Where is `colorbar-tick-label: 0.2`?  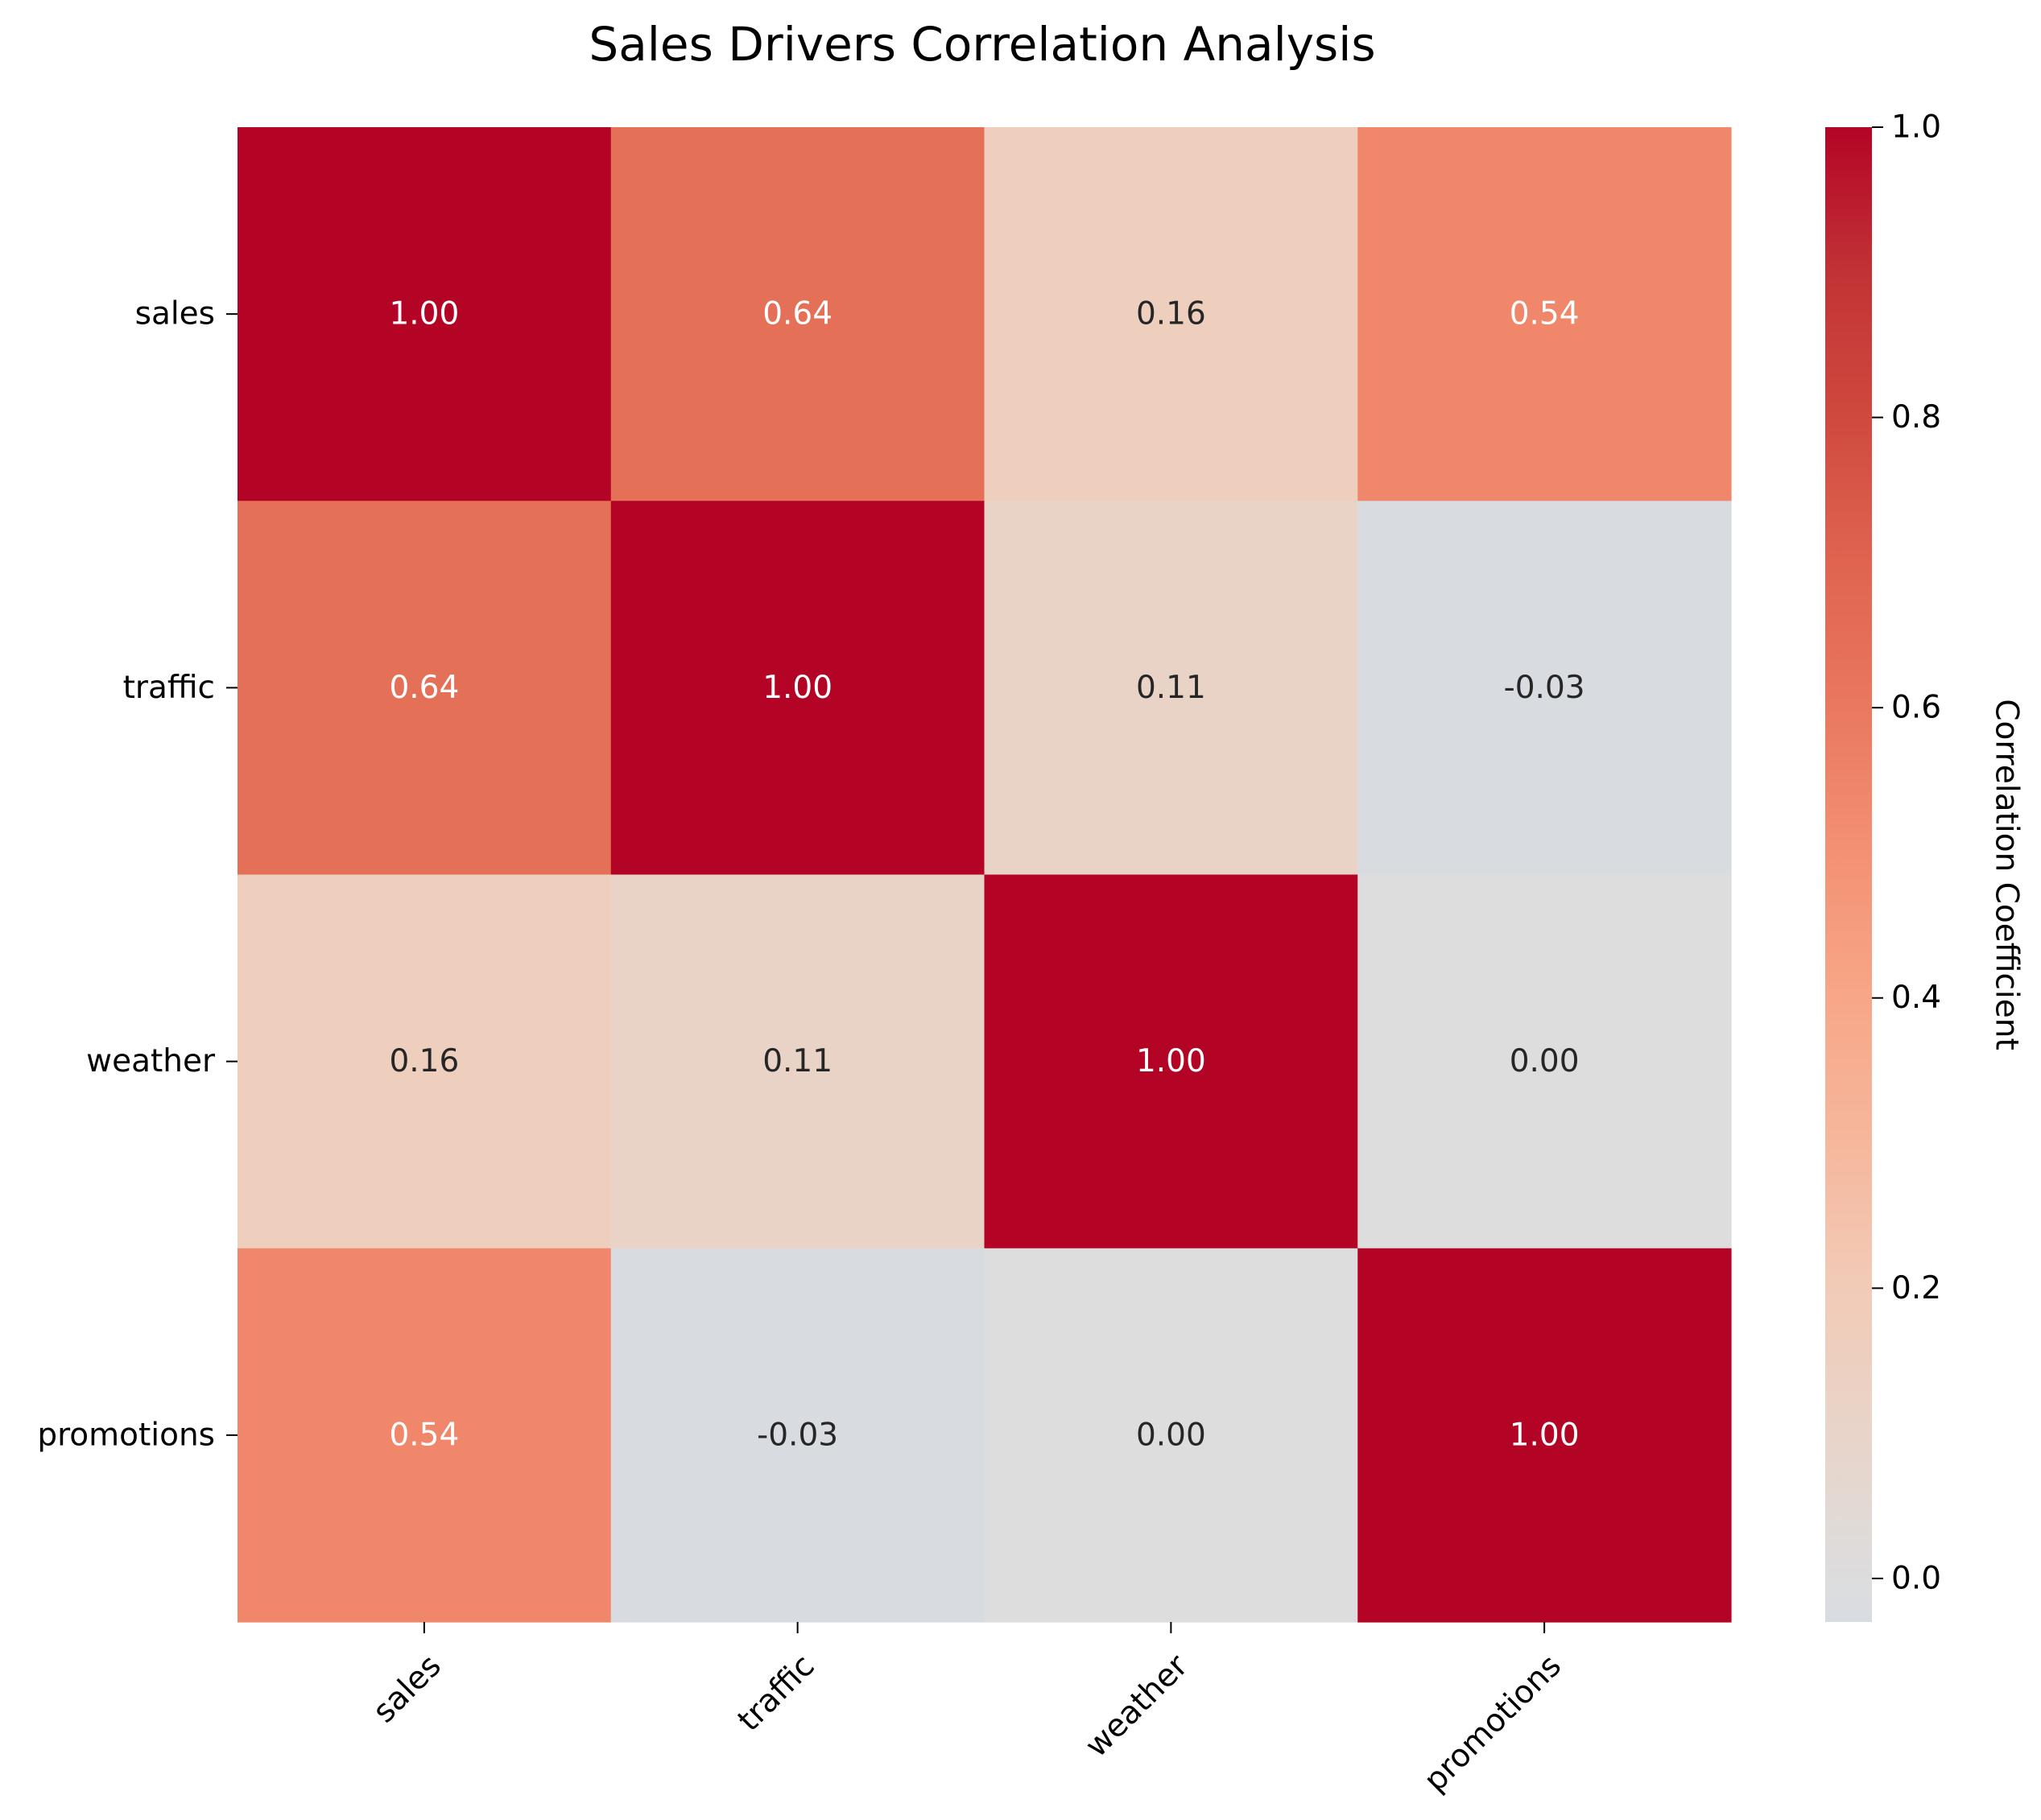
colorbar-tick-label: 0.2 is located at coordinates (1916, 1288).